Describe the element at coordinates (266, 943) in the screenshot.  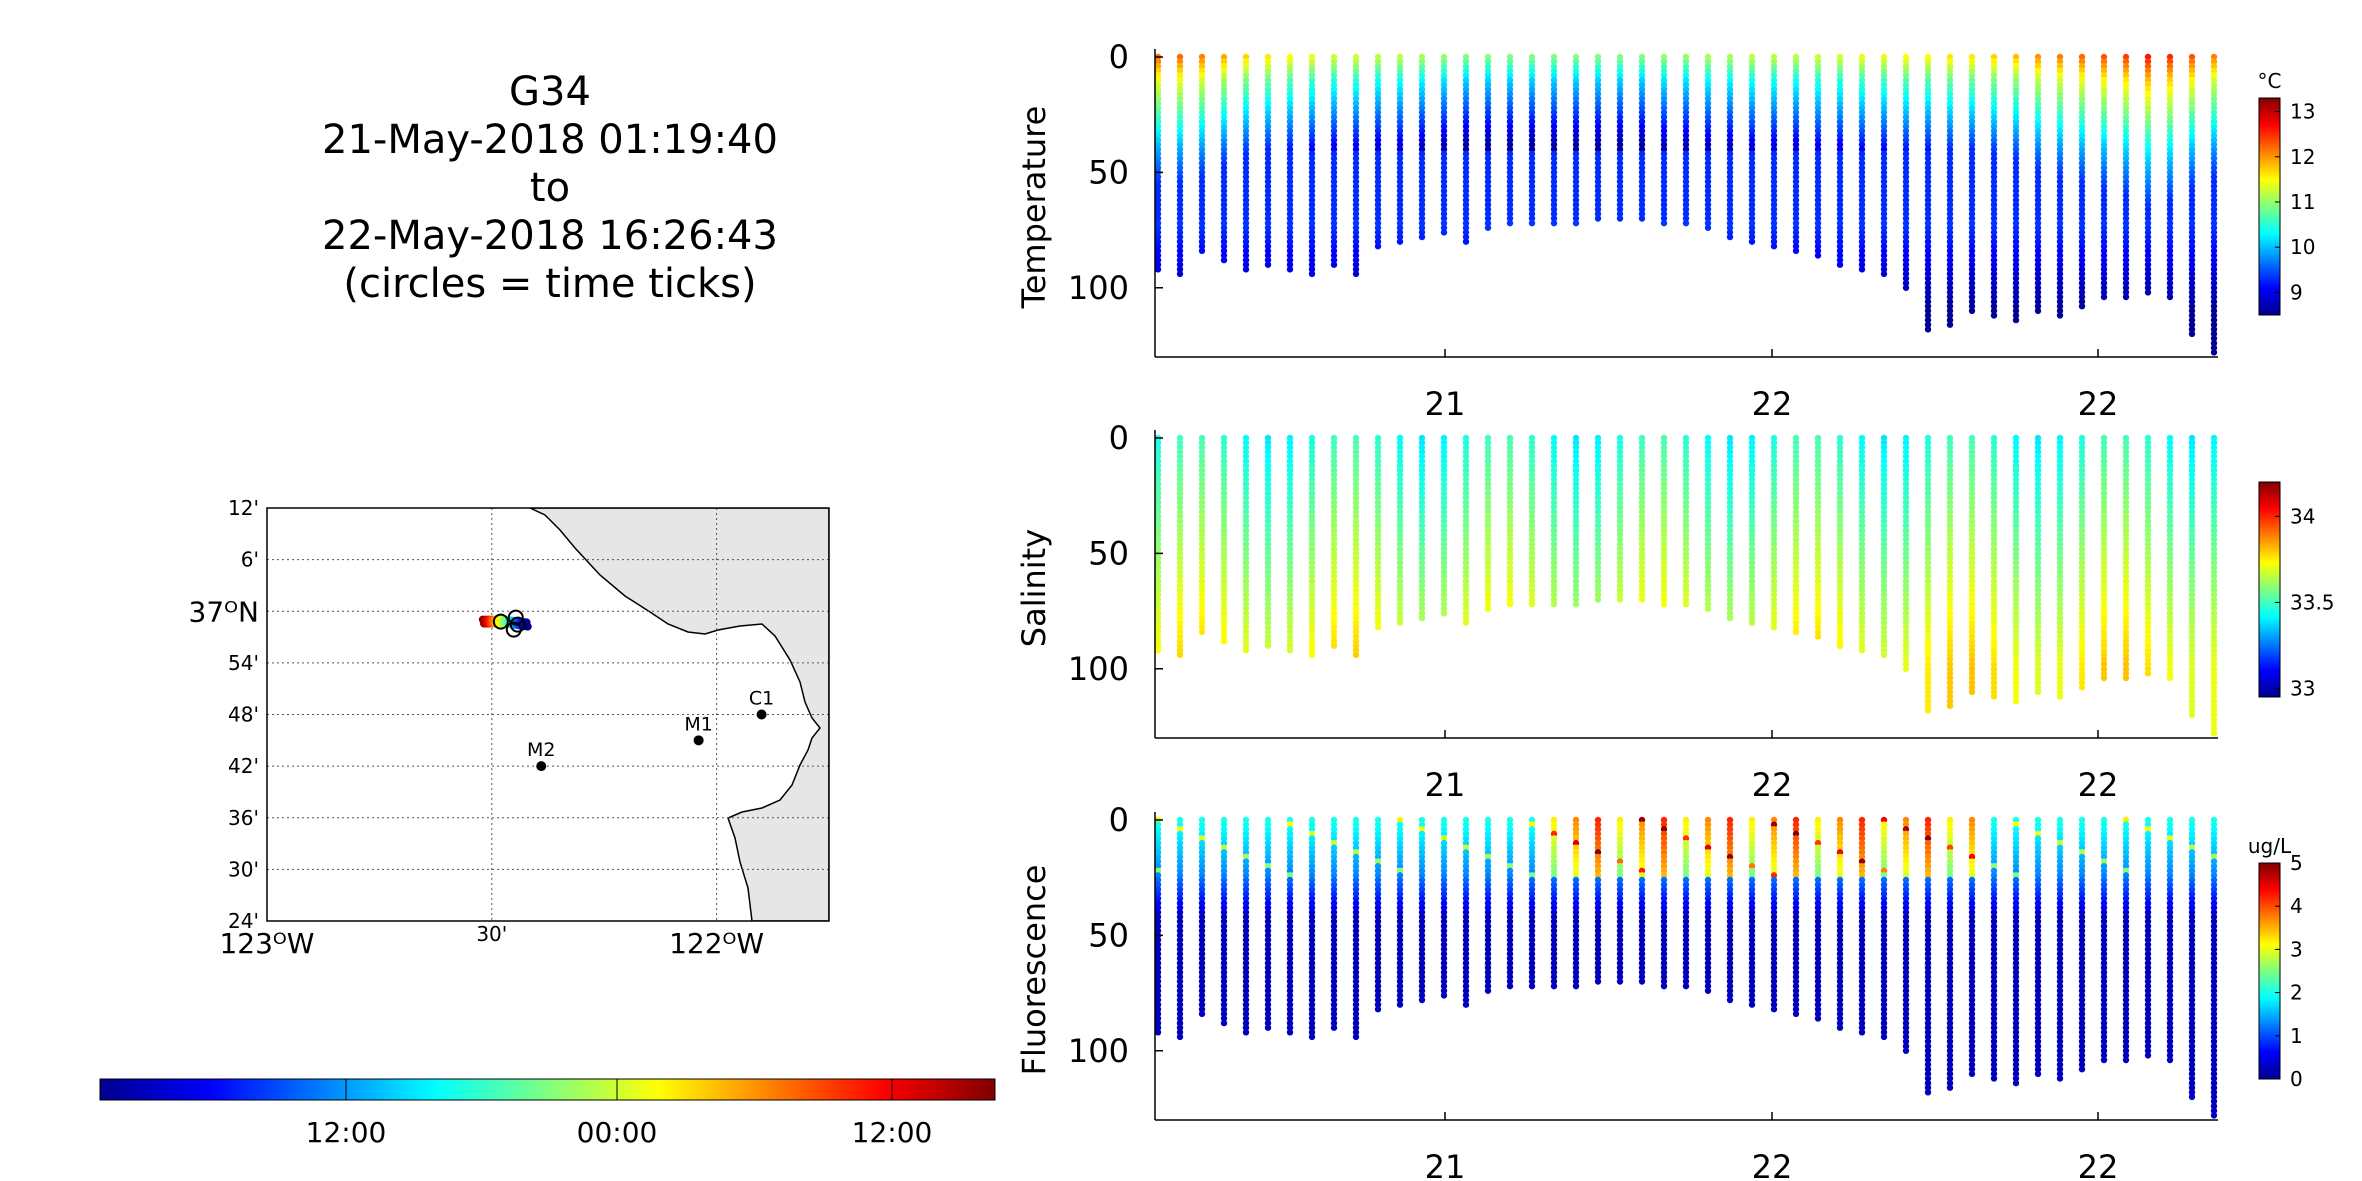
I see `map-lon-tick-label: 123ᴼW` at that location.